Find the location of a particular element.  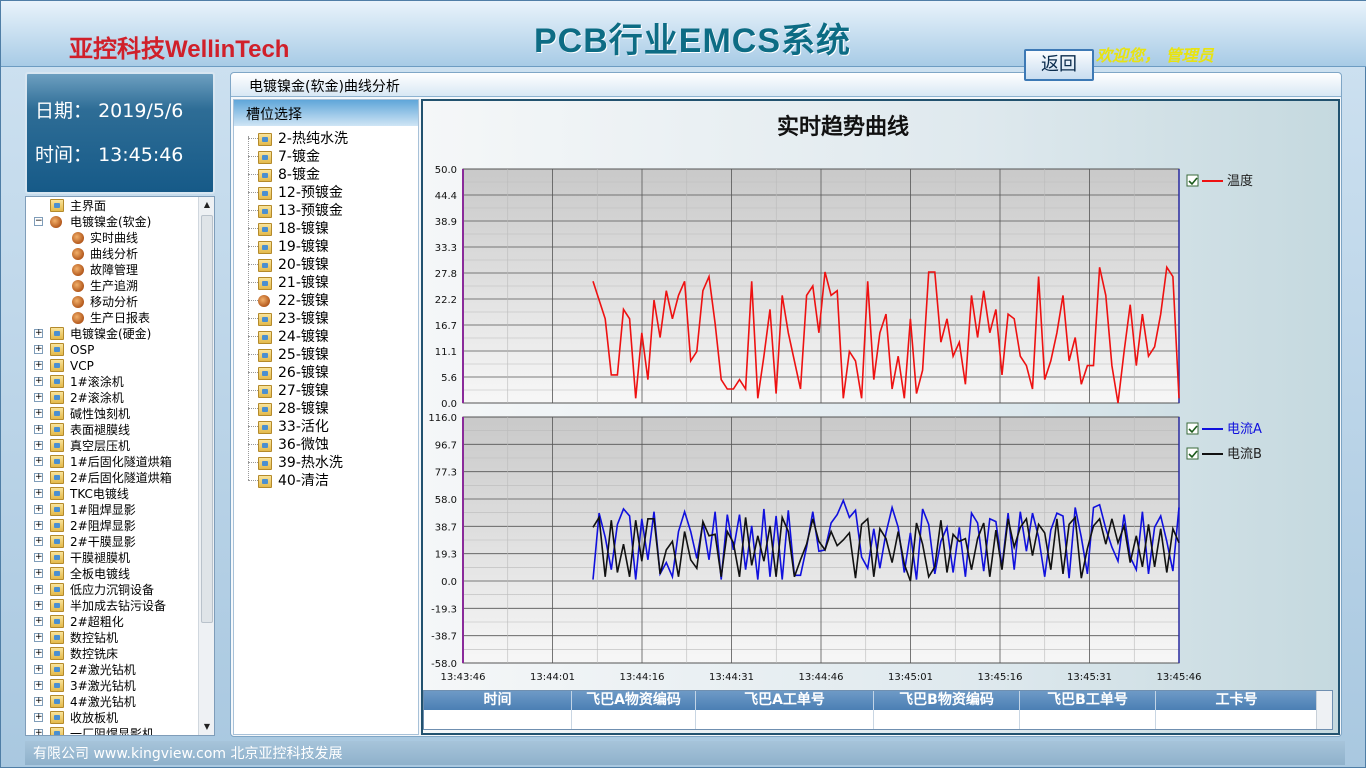

nav-item: +1#后固化隧道烘箱 is located at coordinates (112, 462).